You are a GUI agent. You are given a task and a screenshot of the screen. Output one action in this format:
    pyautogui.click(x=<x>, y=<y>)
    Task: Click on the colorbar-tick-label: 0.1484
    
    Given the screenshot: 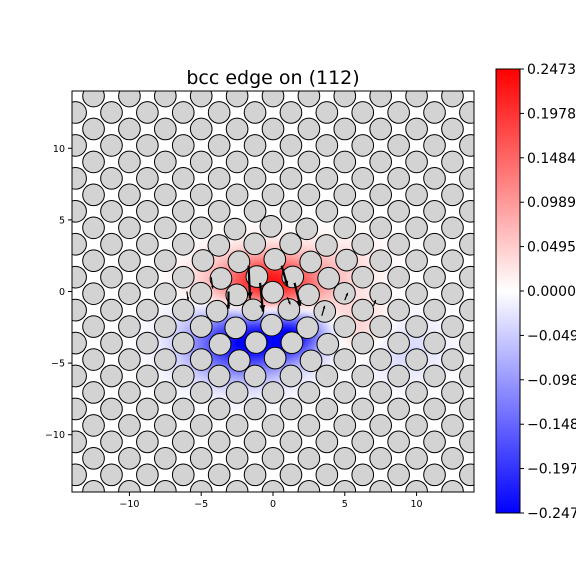 What is the action you would take?
    pyautogui.click(x=551, y=159)
    